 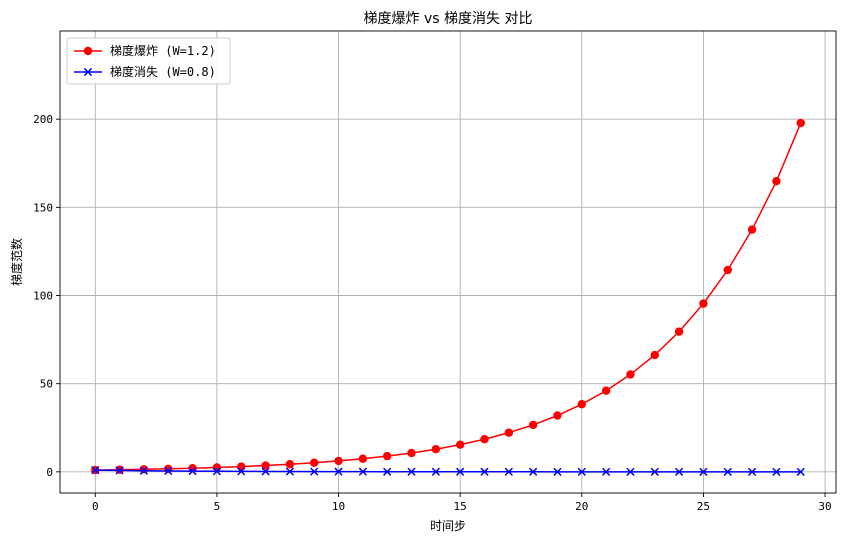 I want to click on legend-item: 梯度消失 (W=0.8), so click(x=145, y=71).